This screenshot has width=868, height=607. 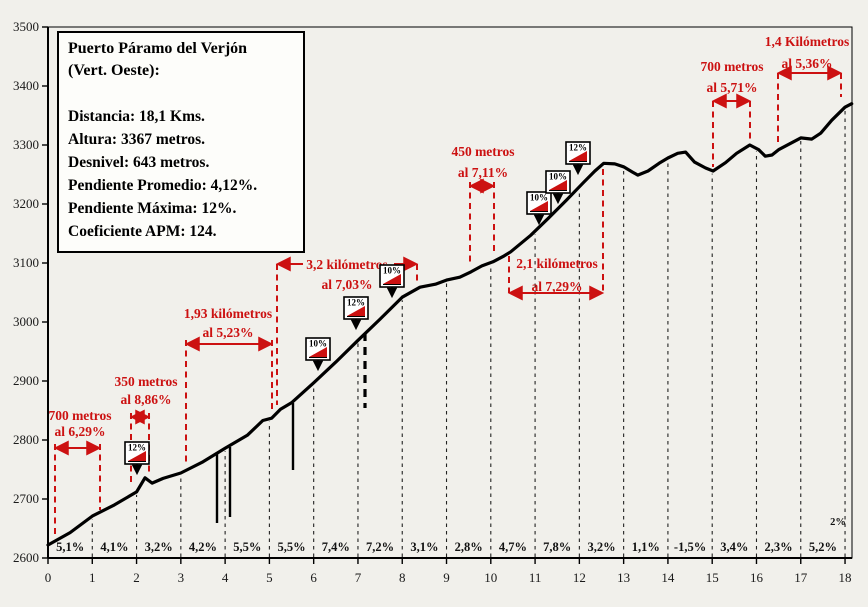 What do you see at coordinates (26, 203) in the screenshot?
I see `y-tick-label: 3200` at bounding box center [26, 203].